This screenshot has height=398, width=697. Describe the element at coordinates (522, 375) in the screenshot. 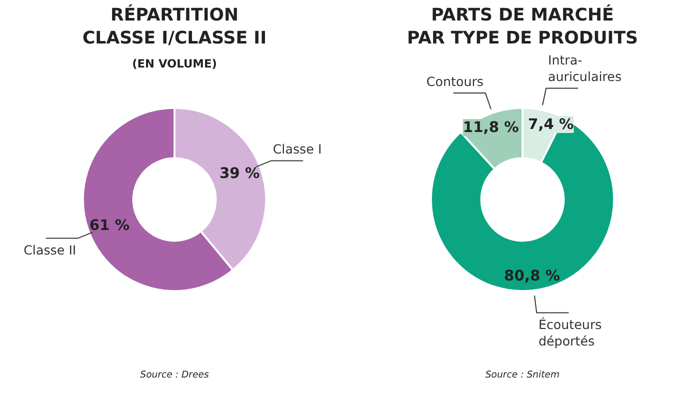

I see `source-note: Source : Snitem` at that location.